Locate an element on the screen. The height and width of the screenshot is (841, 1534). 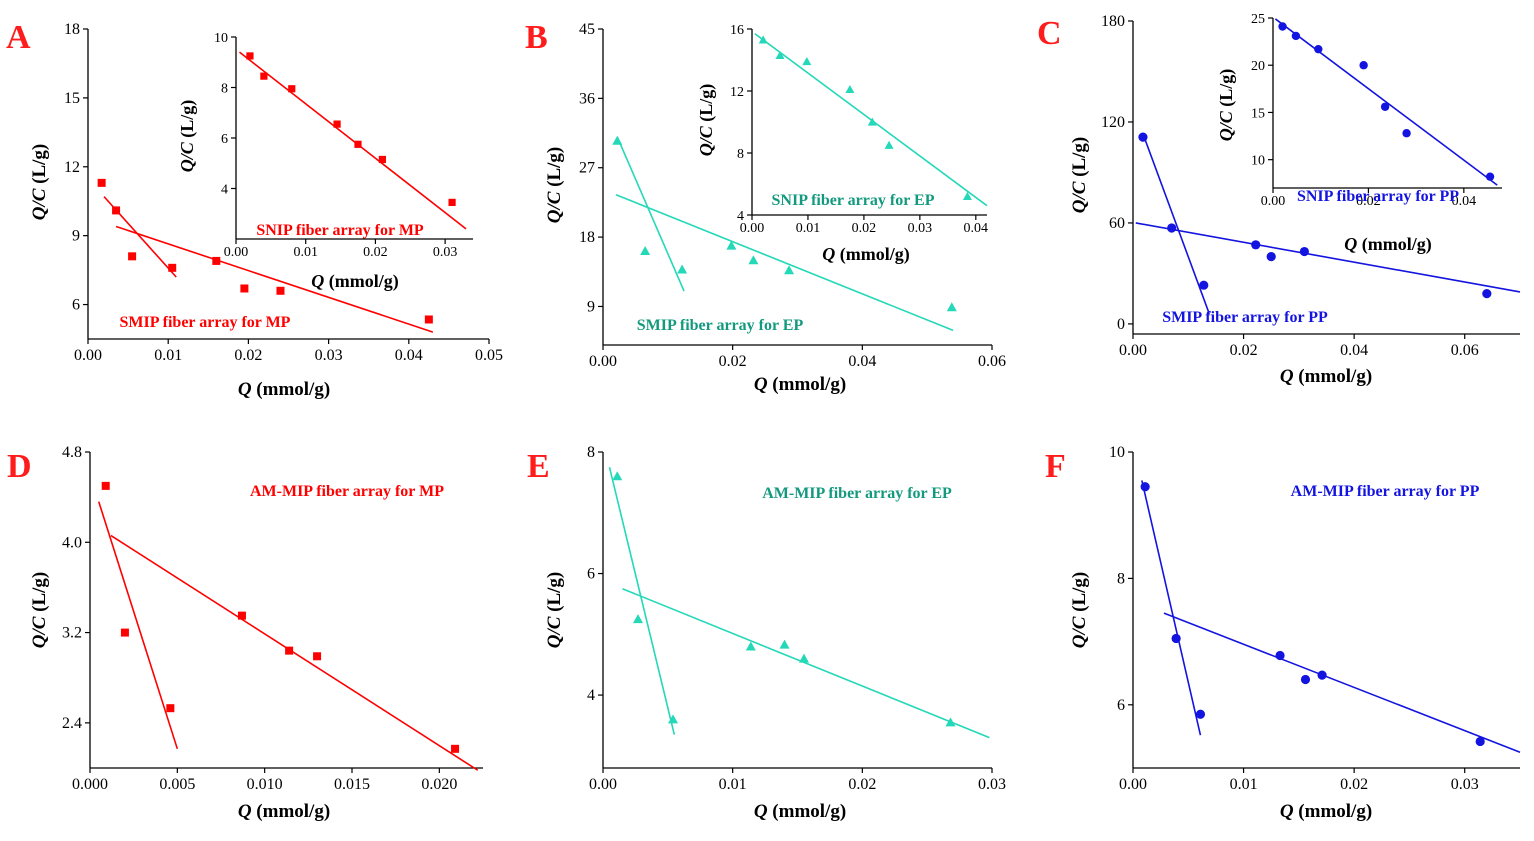
series-annotation: SMIP fiber array for EP is located at coordinates (720, 325).